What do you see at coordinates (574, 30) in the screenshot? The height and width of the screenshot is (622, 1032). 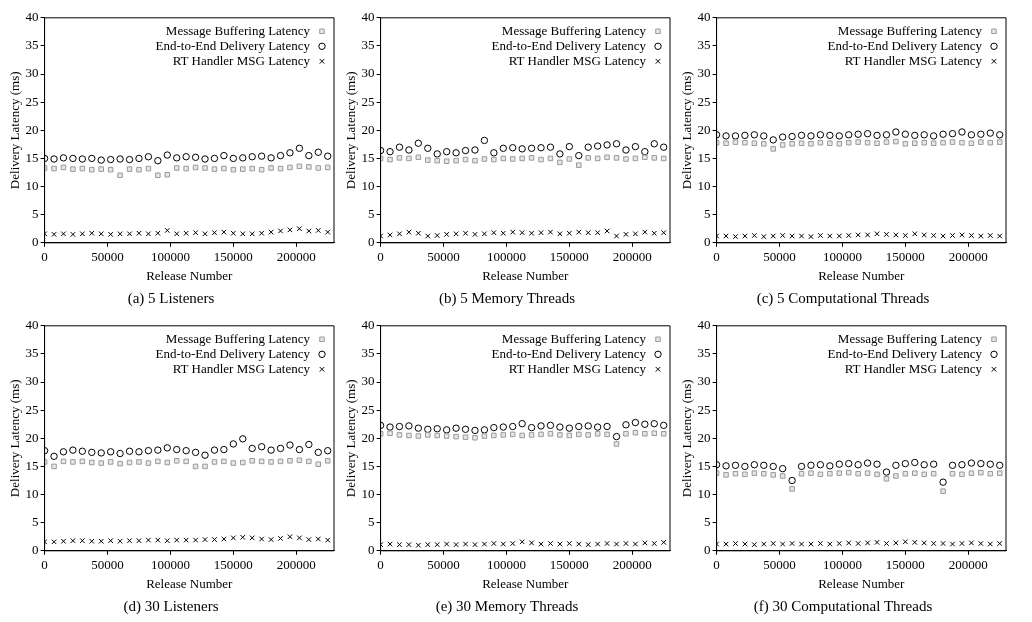 I see `legend-label: Message Buffering Latency` at bounding box center [574, 30].